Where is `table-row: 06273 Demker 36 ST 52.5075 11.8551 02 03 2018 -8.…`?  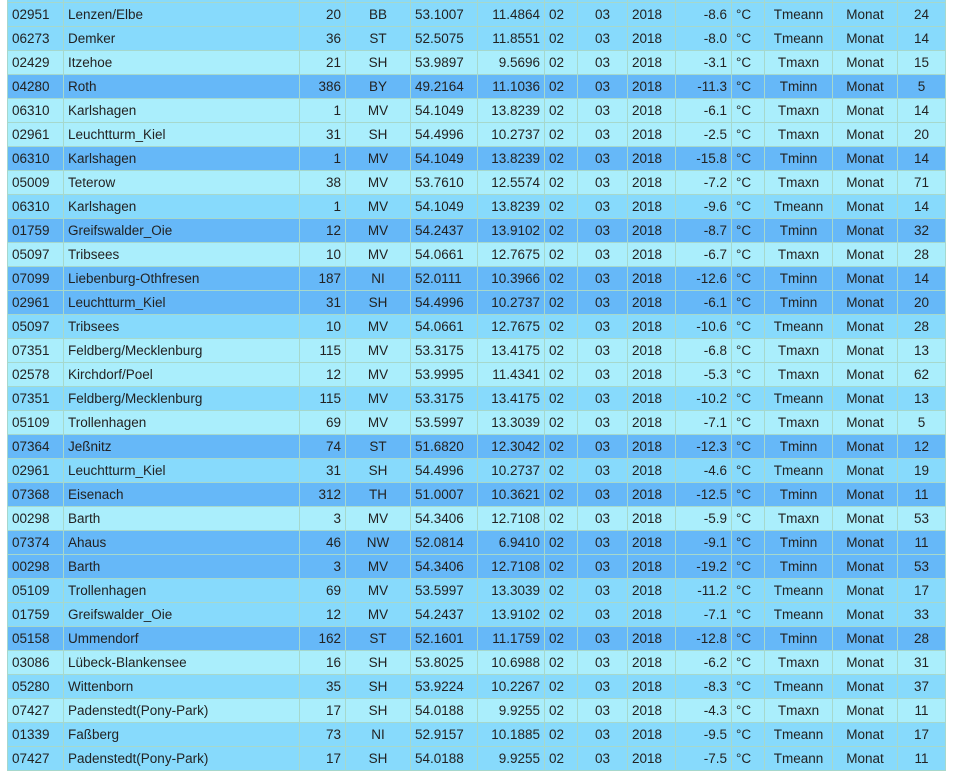
table-row: 06273 Demker 36 ST 52.5075 11.8551 02 03 2018 -8.… is located at coordinates (476, 38).